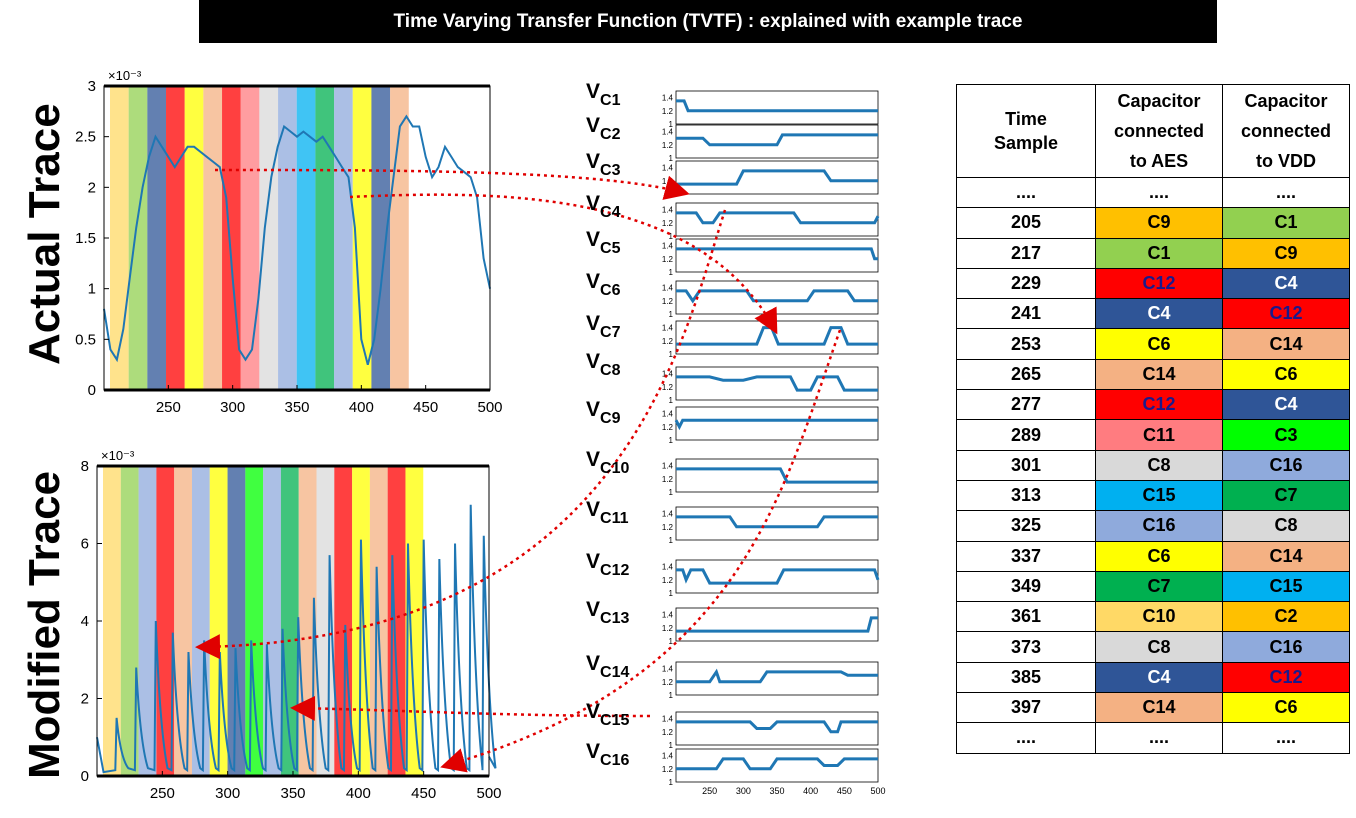 The width and height of the screenshot is (1356, 818). I want to click on color-band-C11, so click(250, 238).